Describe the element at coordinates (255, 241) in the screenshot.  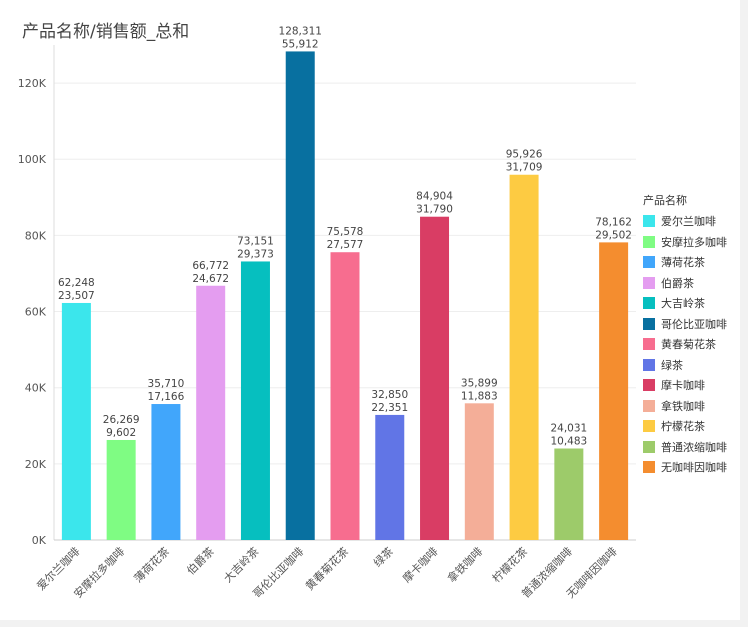
I see `data-label: 73,151` at that location.